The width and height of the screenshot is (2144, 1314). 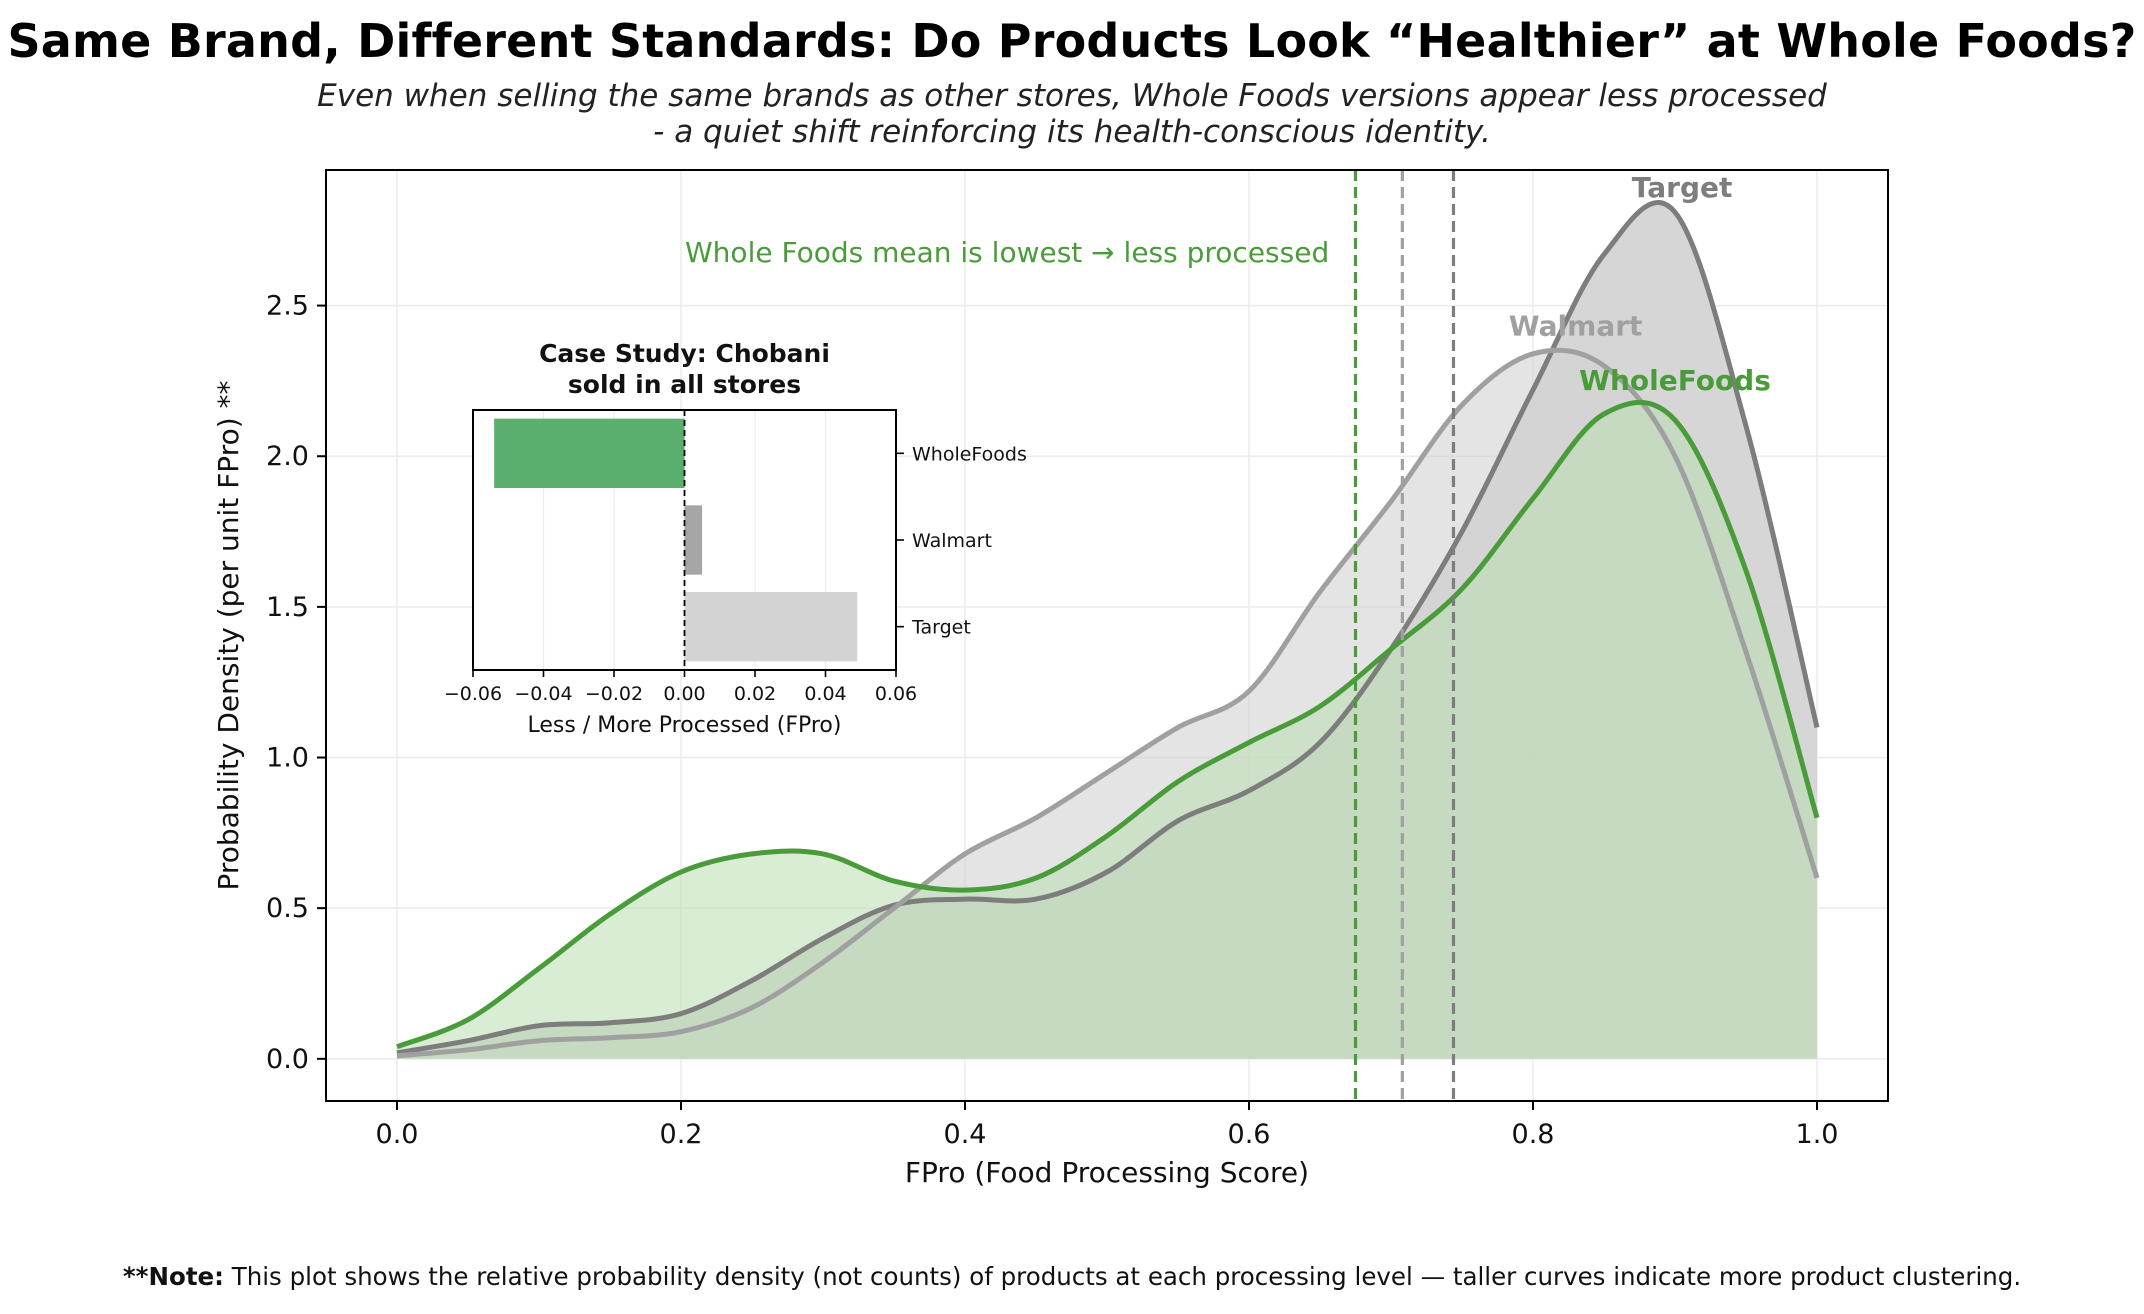 What do you see at coordinates (1533, 1134) in the screenshot?
I see `x-tick-label: 0.8` at bounding box center [1533, 1134].